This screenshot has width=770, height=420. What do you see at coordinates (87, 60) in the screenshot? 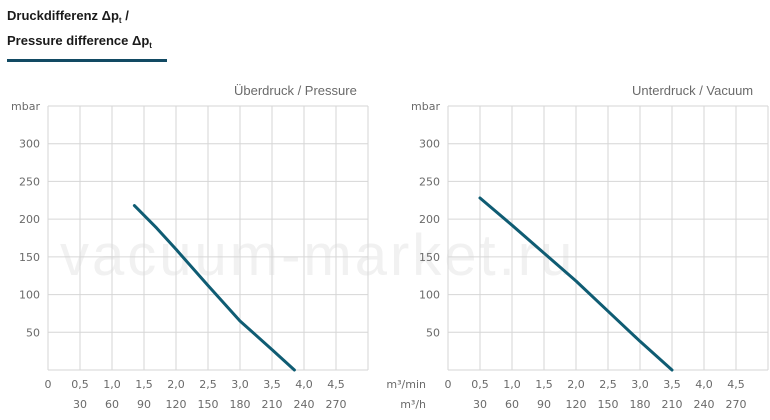
I see `title-underline` at bounding box center [87, 60].